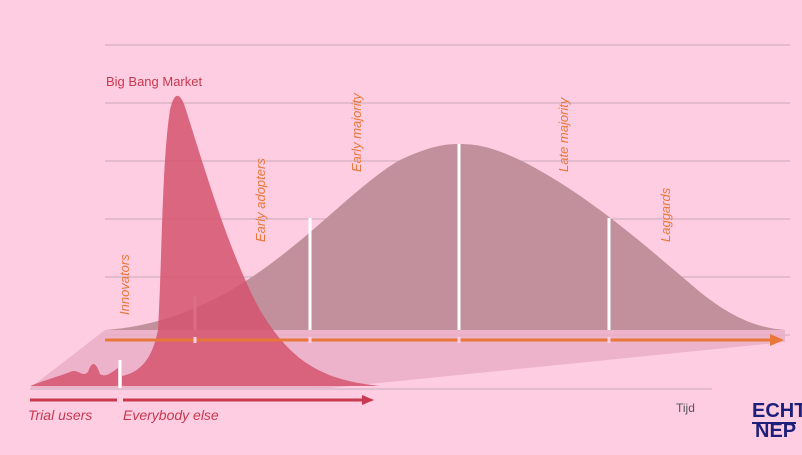 This screenshot has width=802, height=455. What do you see at coordinates (60, 415) in the screenshot?
I see `trial-users-label: Trial users` at bounding box center [60, 415].